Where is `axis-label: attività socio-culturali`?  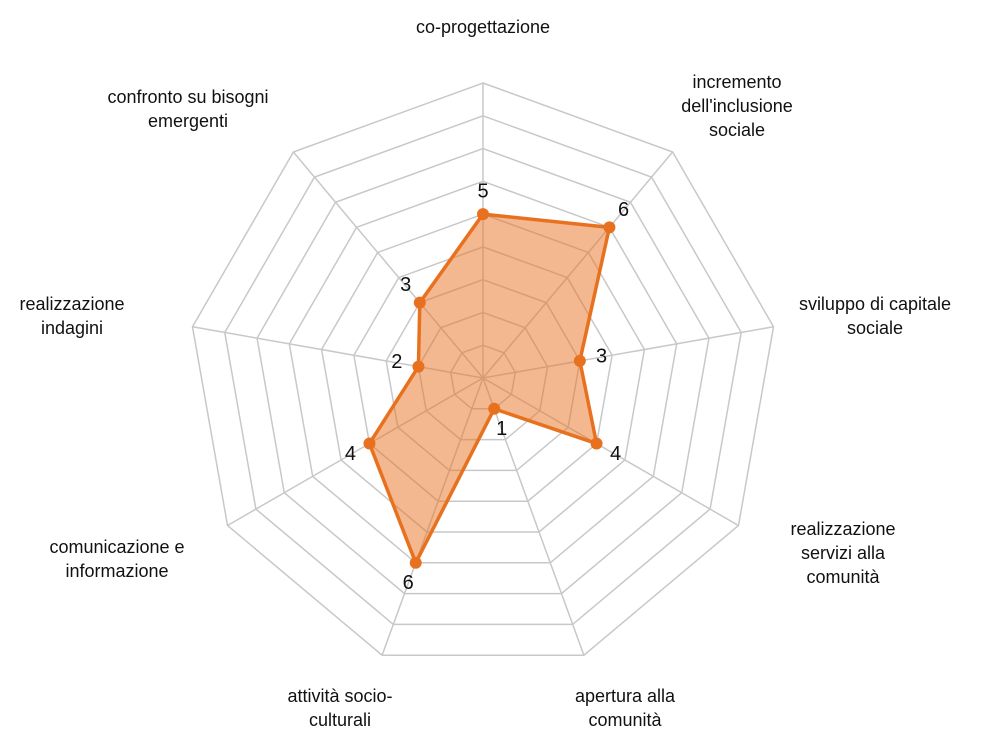 axis-label: attività socio-culturali is located at coordinates (339, 708).